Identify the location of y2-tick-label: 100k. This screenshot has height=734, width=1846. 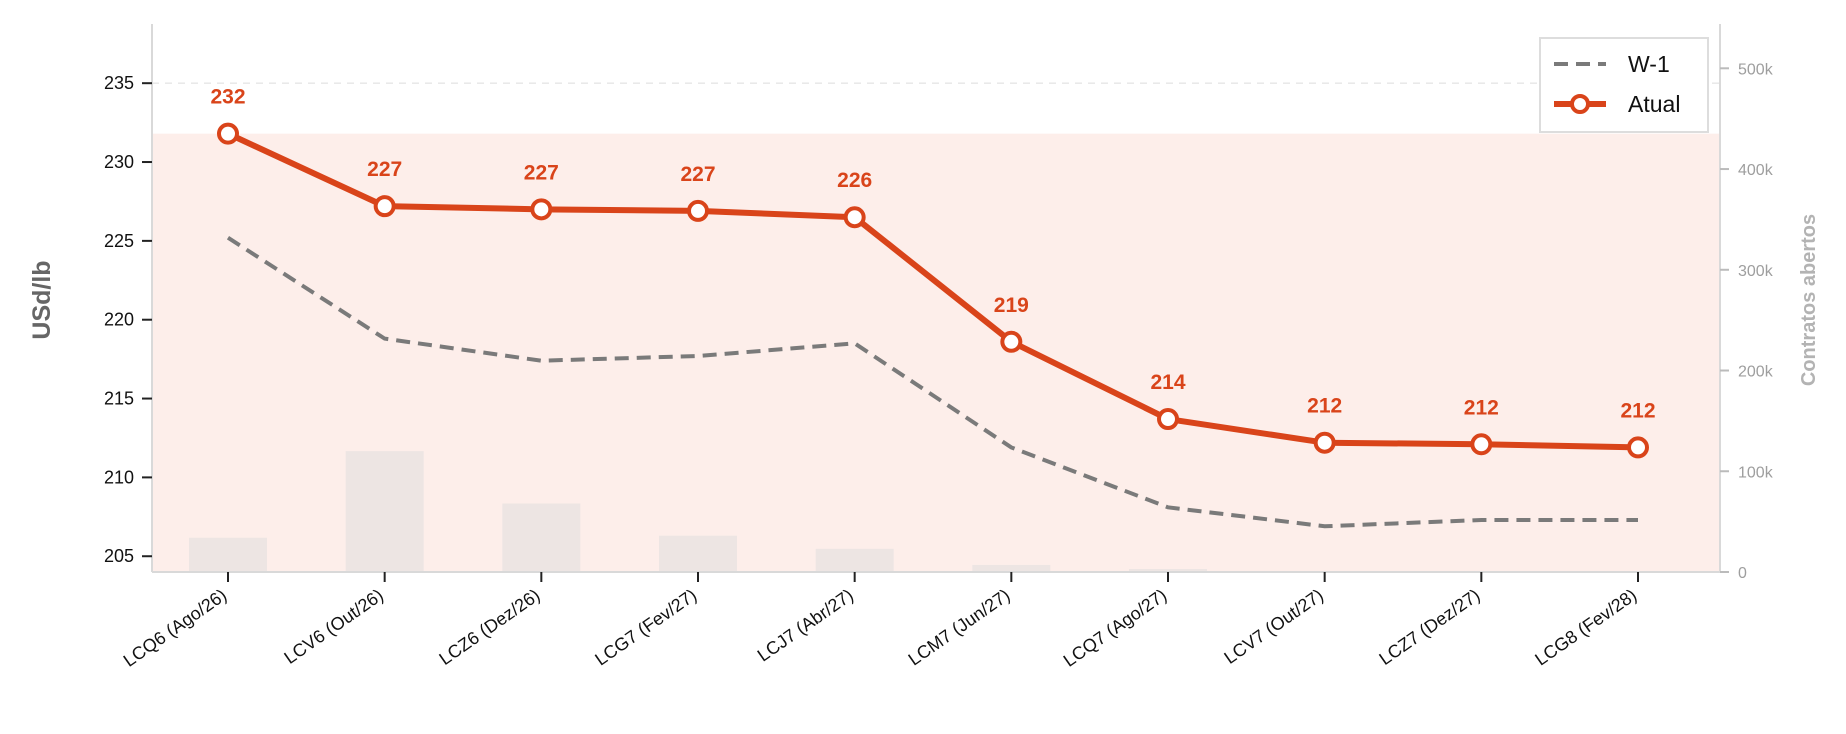
(1756, 472).